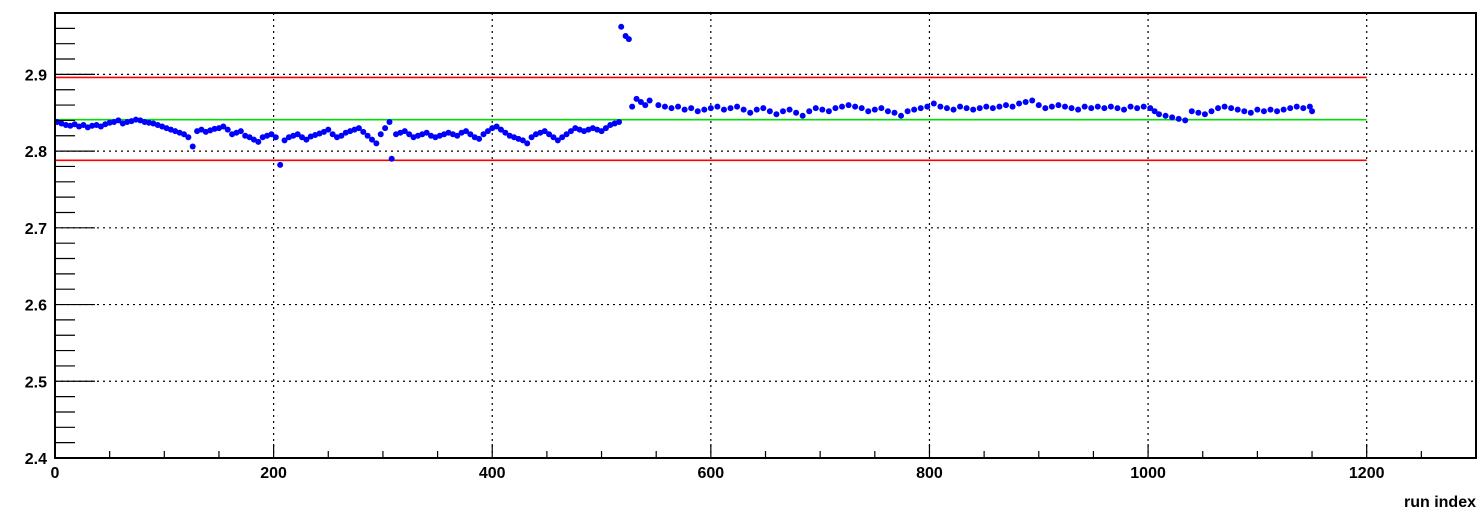 This screenshot has width=1481, height=514. What do you see at coordinates (36, 267) in the screenshot?
I see `y-axis-tick-labels: 2.4 2.5 2.6 2.7 2.8 2.9` at bounding box center [36, 267].